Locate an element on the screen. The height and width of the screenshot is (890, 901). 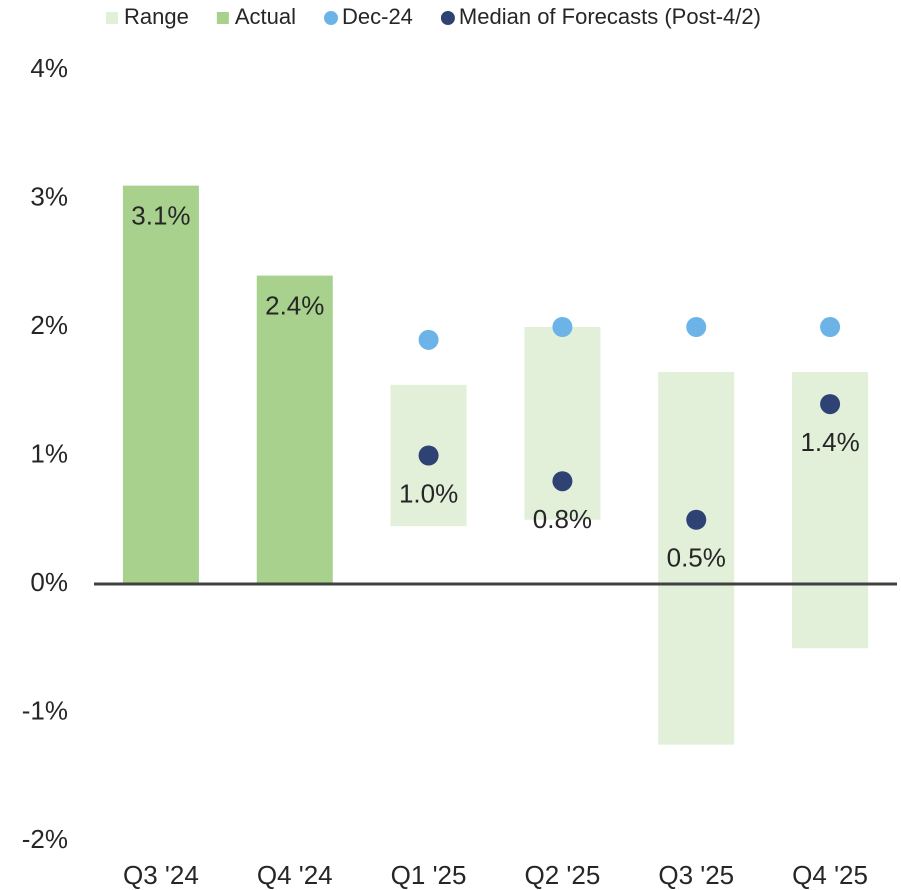
x-tick-label: Q2 '25 is located at coordinates (563, 875).